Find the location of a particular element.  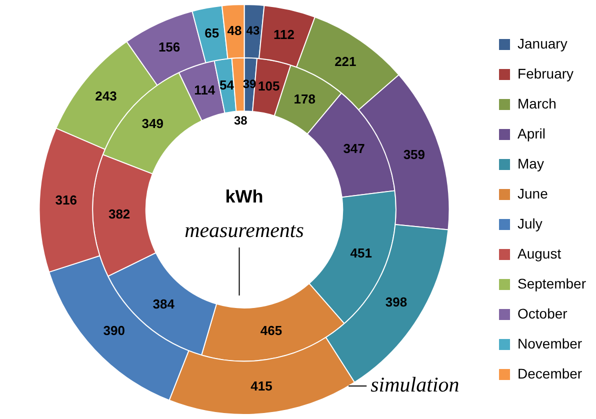

data-label: 43 is located at coordinates (253, 31).